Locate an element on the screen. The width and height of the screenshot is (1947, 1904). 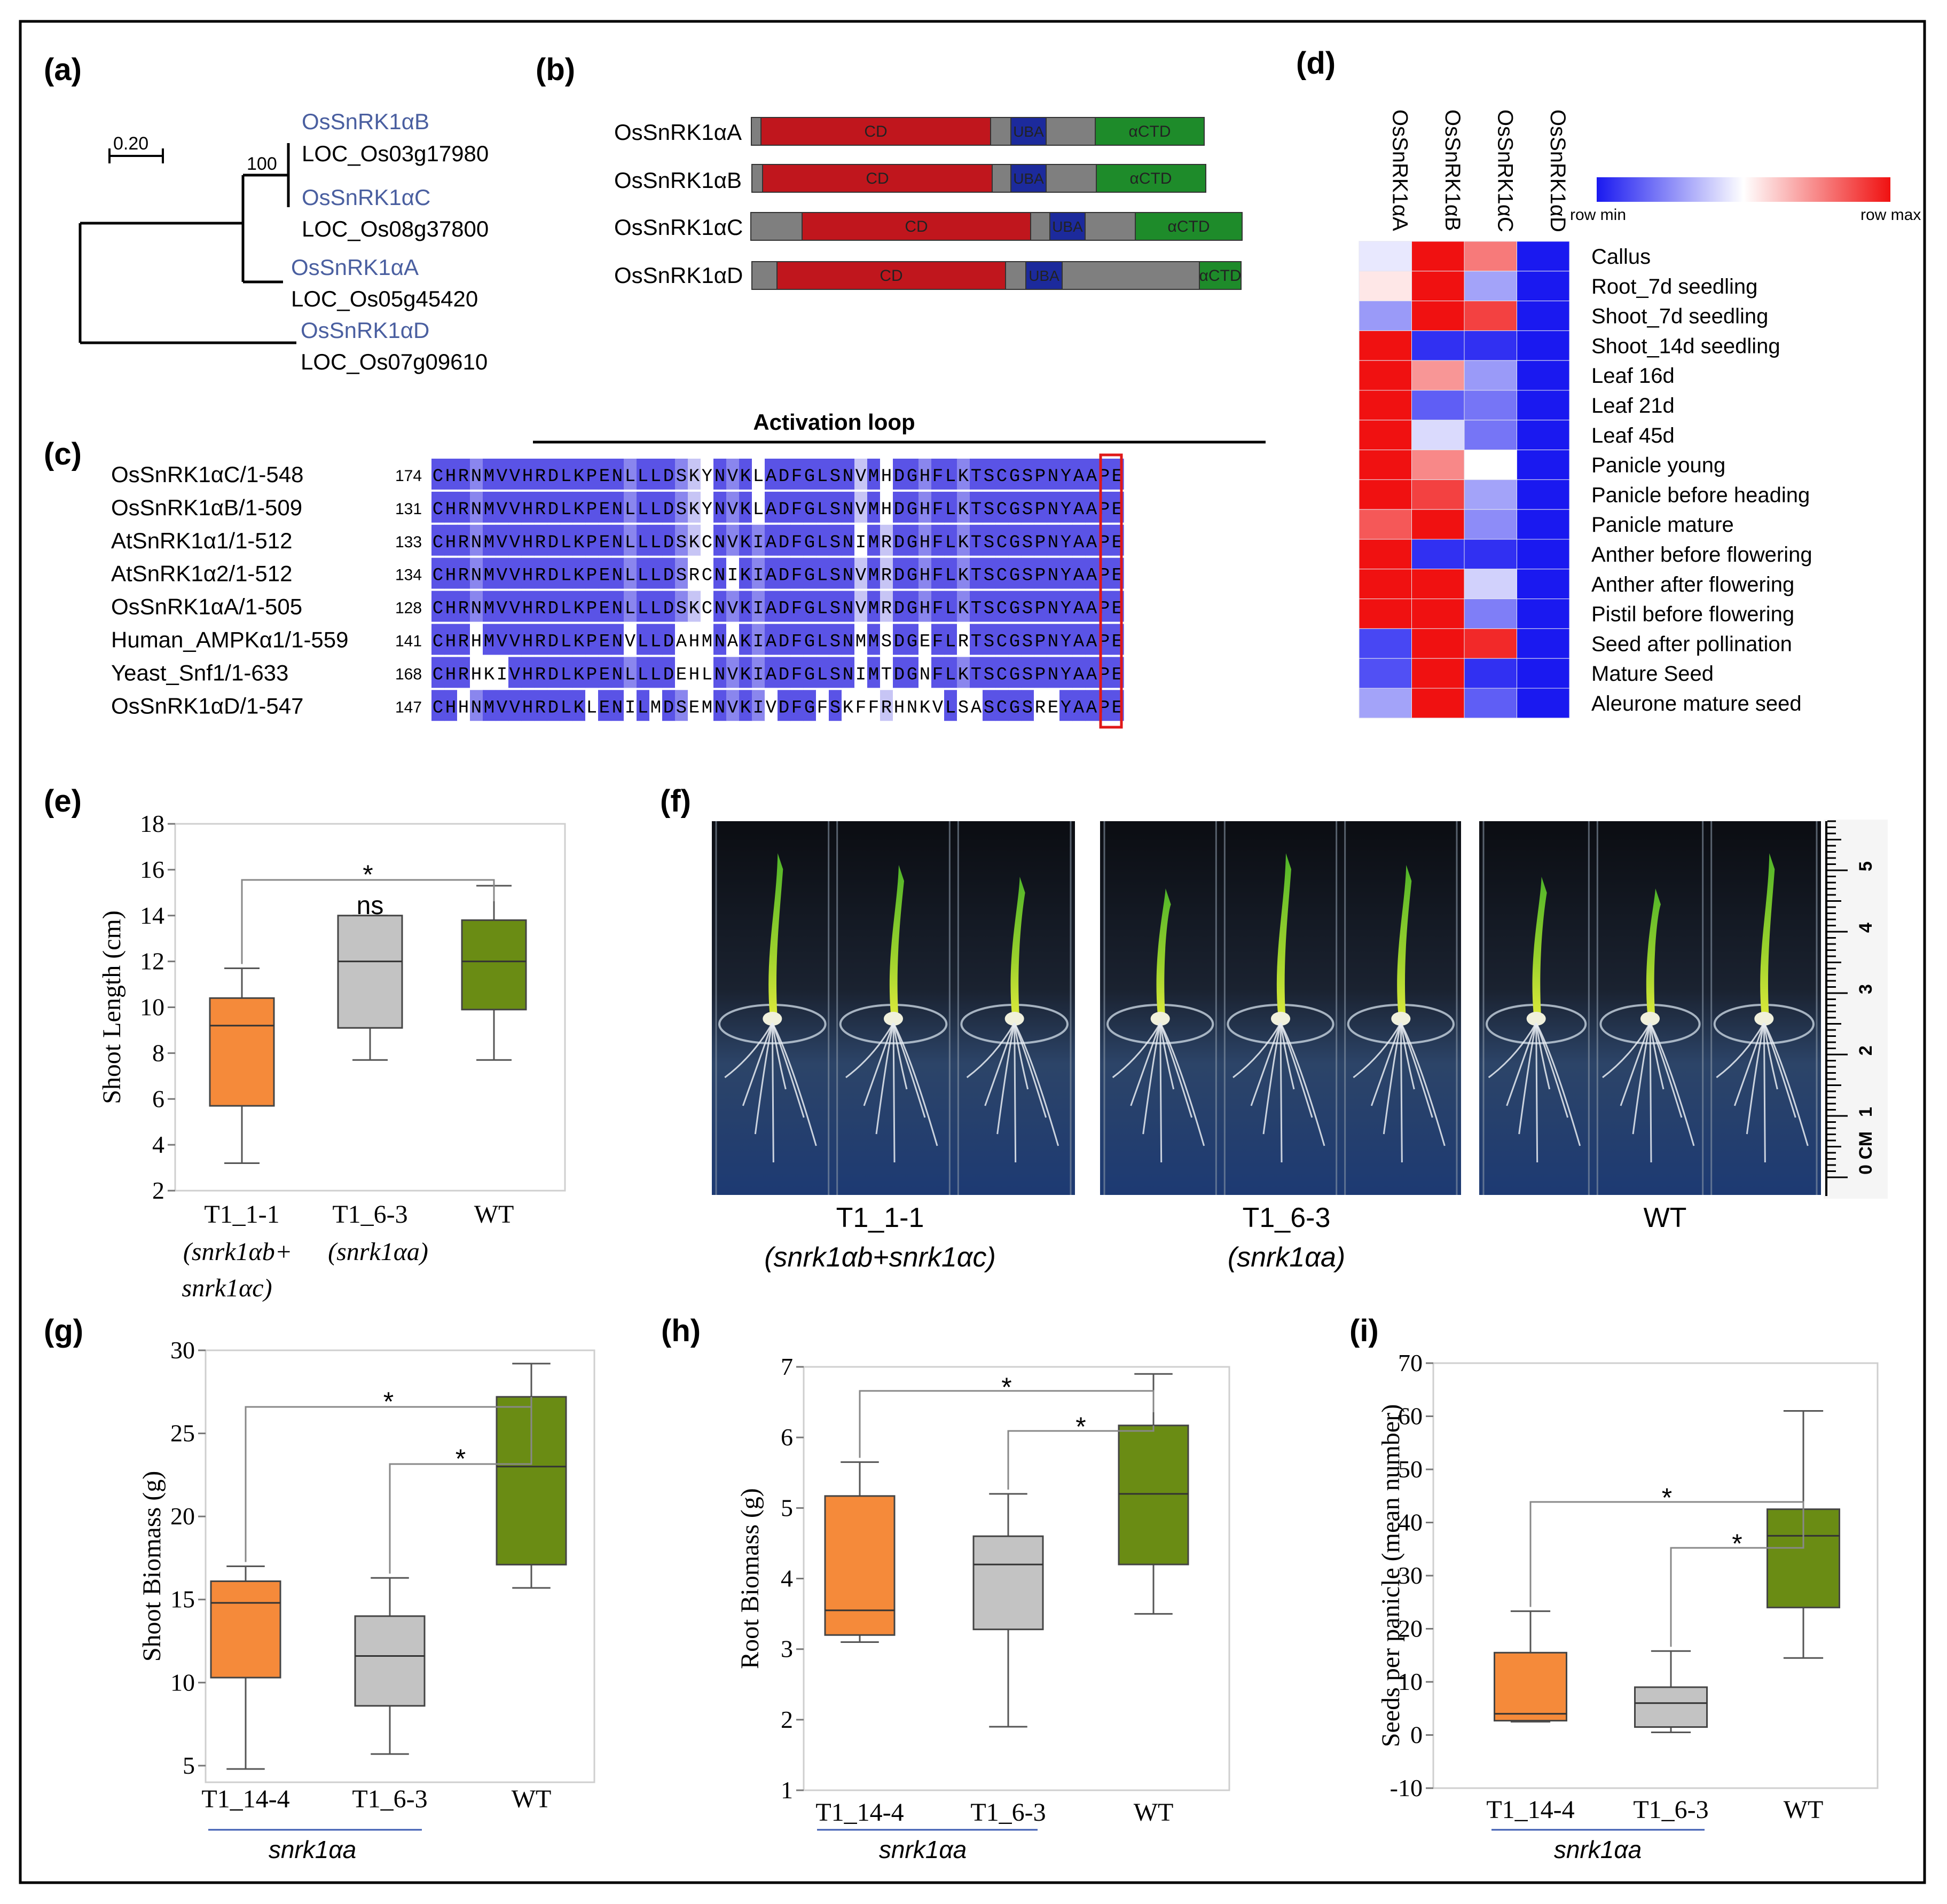
alignment-start-pos: 134 is located at coordinates (408, 575).